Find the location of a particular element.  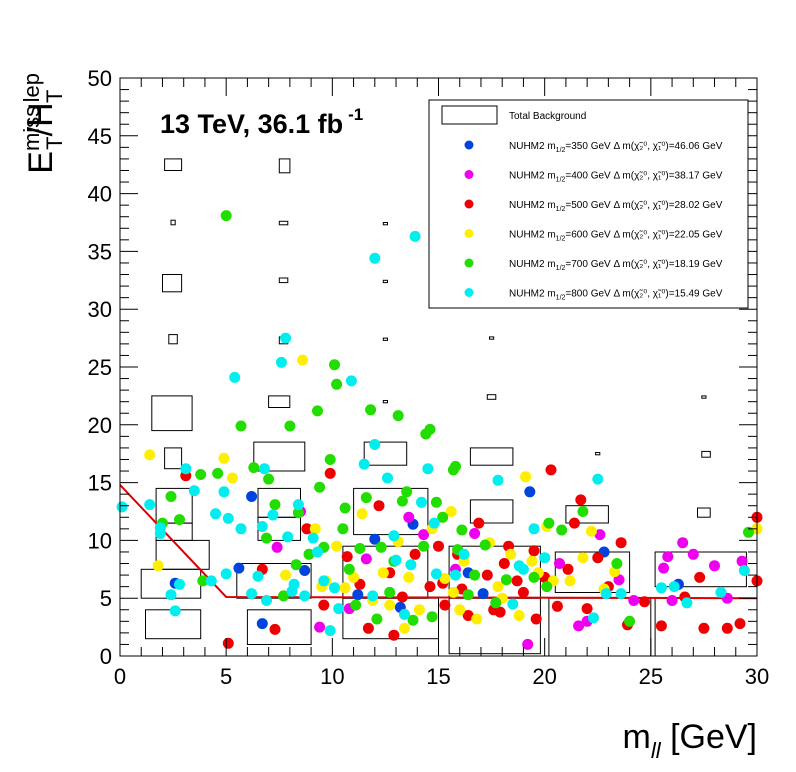

y-tick-labels: 0 5 10 15 20 25 30 35 40 45 50 is located at coordinates (100, 367).